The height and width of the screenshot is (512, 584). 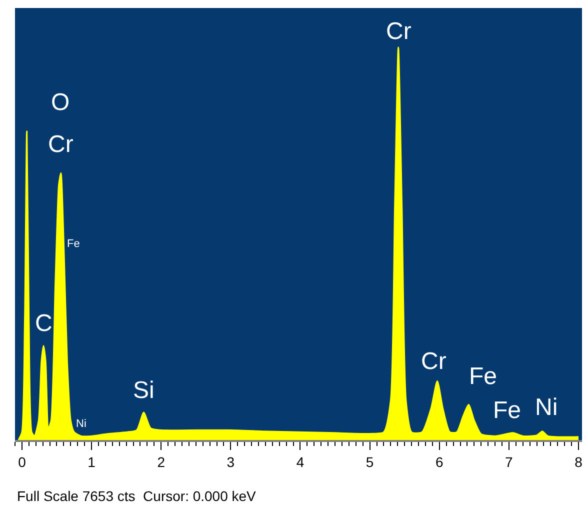 What do you see at coordinates (509, 462) in the screenshot?
I see `x-tick-label: 7` at bounding box center [509, 462].